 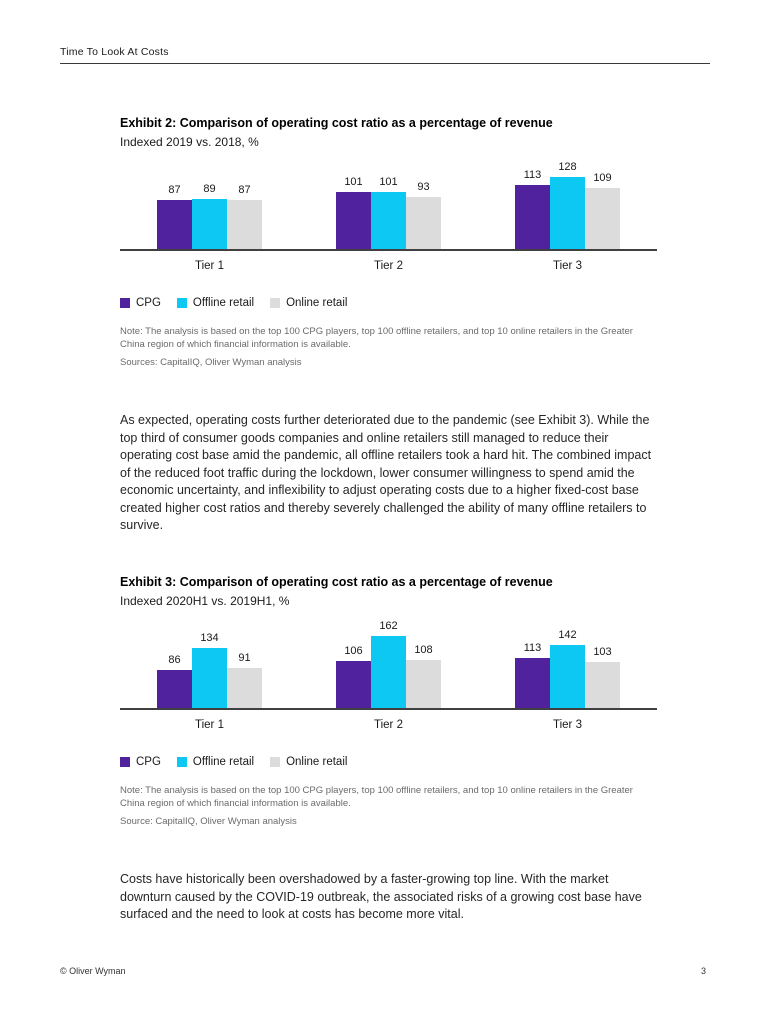 What do you see at coordinates (244, 658) in the screenshot?
I see `bar-value-label: 91` at bounding box center [244, 658].